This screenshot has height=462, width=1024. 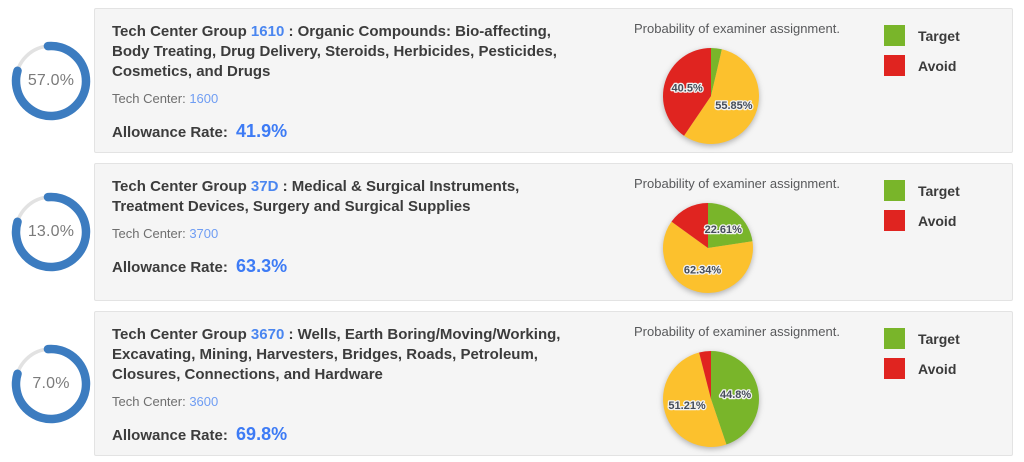 I want to click on pie-chart: 22.61% 62.34%, so click(x=708, y=248).